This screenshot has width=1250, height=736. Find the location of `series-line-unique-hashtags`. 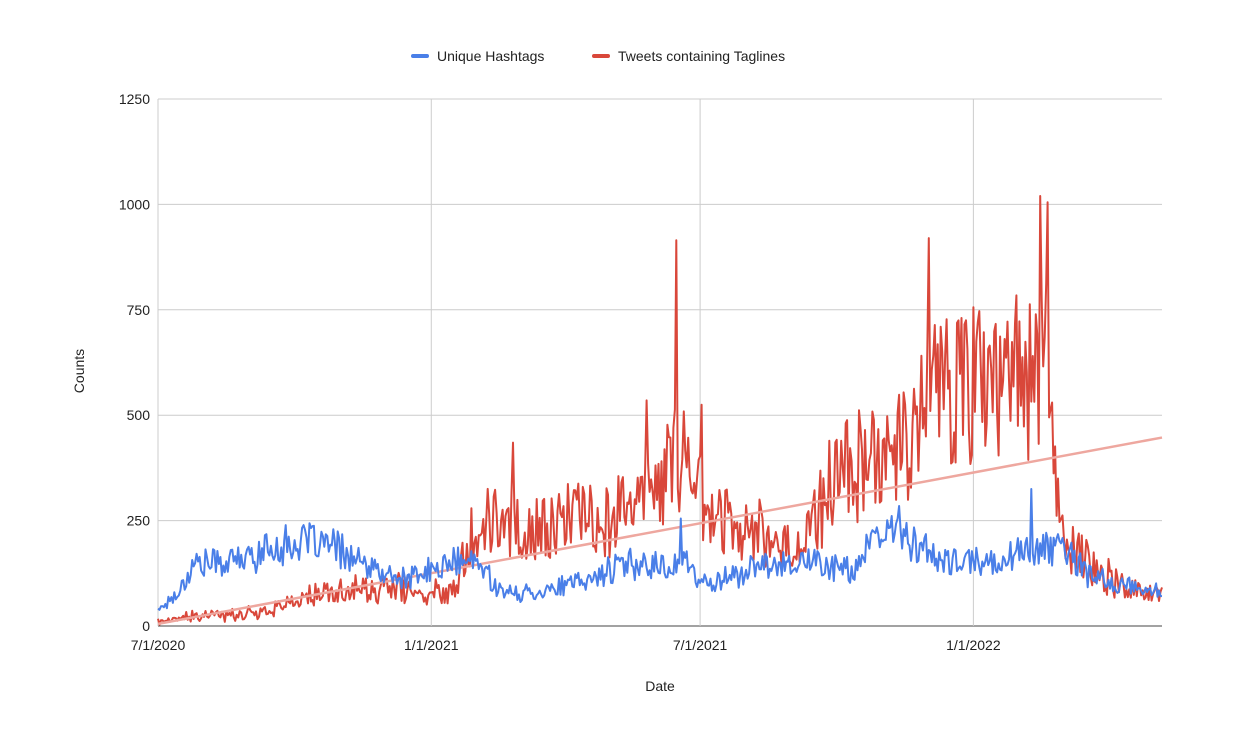

series-line-unique-hashtags is located at coordinates (660, 549).